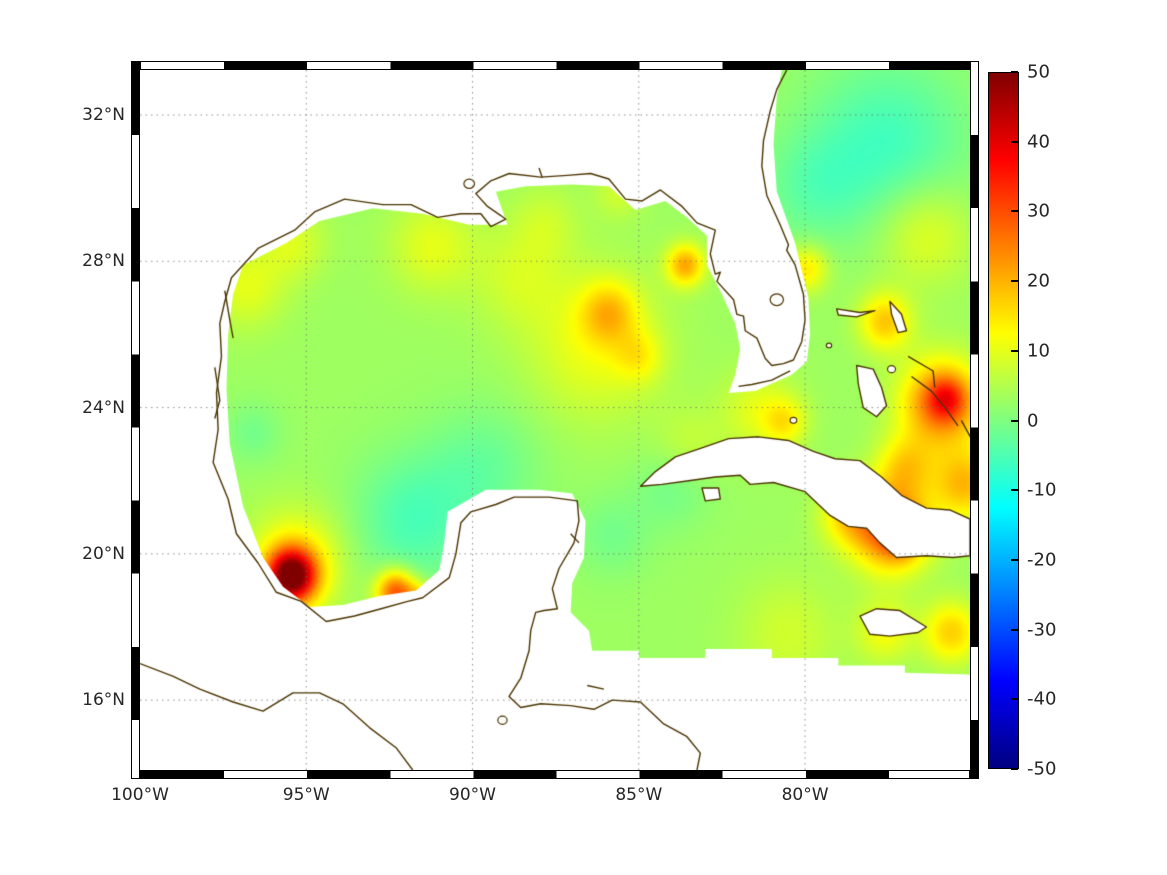 The width and height of the screenshot is (1167, 875). Describe the element at coordinates (135, 420) in the screenshot. I see `map-frame-left` at that location.